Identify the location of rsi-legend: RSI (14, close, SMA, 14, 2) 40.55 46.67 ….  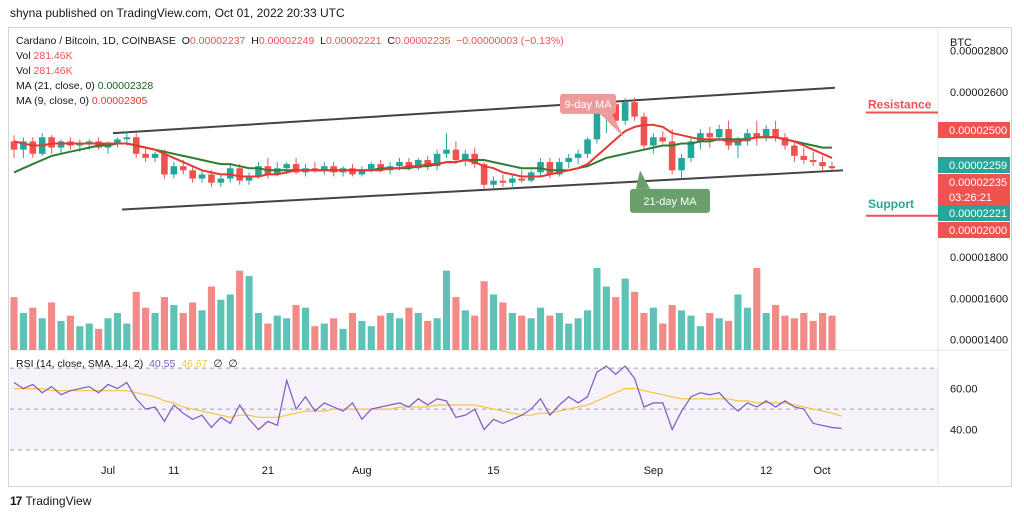
(126, 364).